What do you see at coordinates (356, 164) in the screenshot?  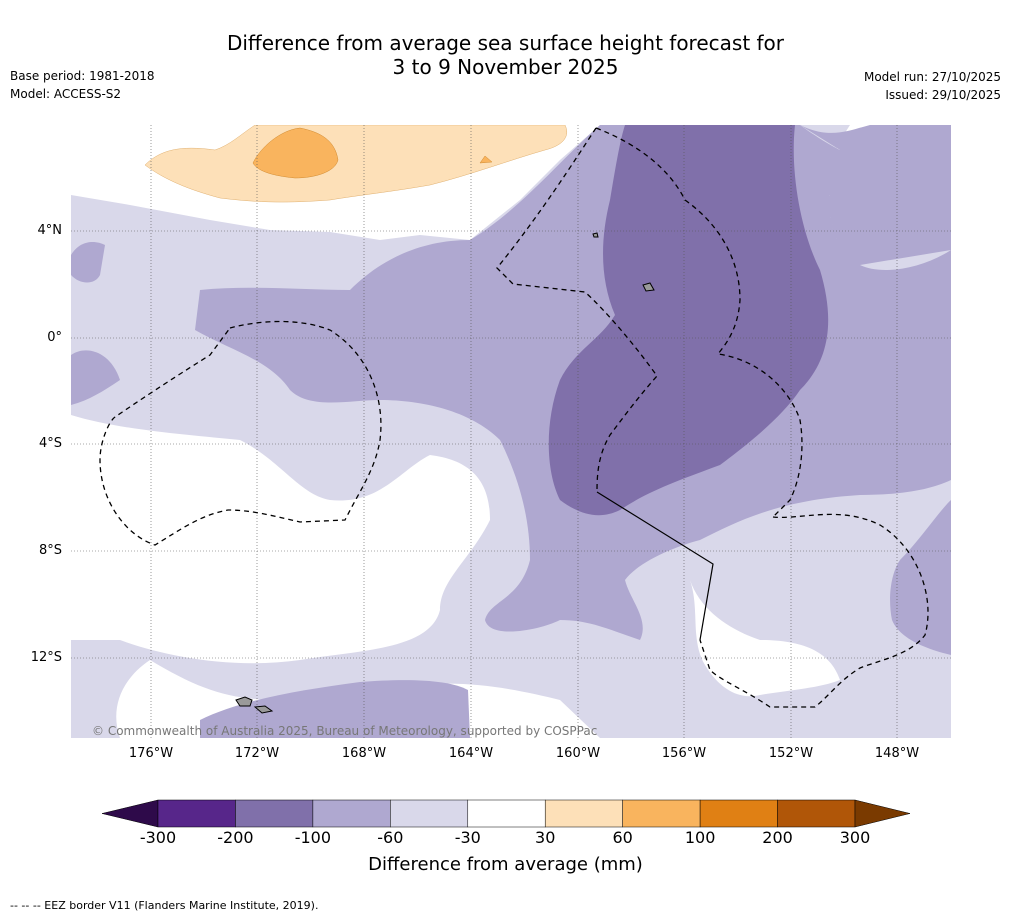 I see `anomaly-region-positive-light` at bounding box center [356, 164].